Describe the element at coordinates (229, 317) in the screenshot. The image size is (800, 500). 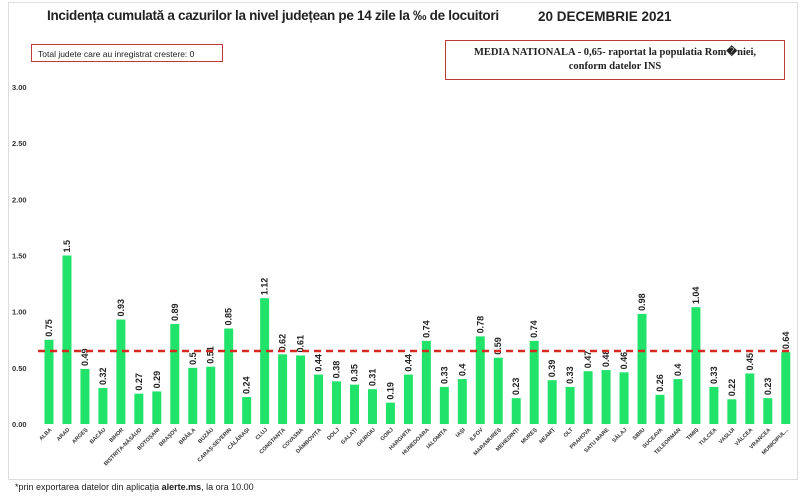
I see `data-label: 0.85` at that location.